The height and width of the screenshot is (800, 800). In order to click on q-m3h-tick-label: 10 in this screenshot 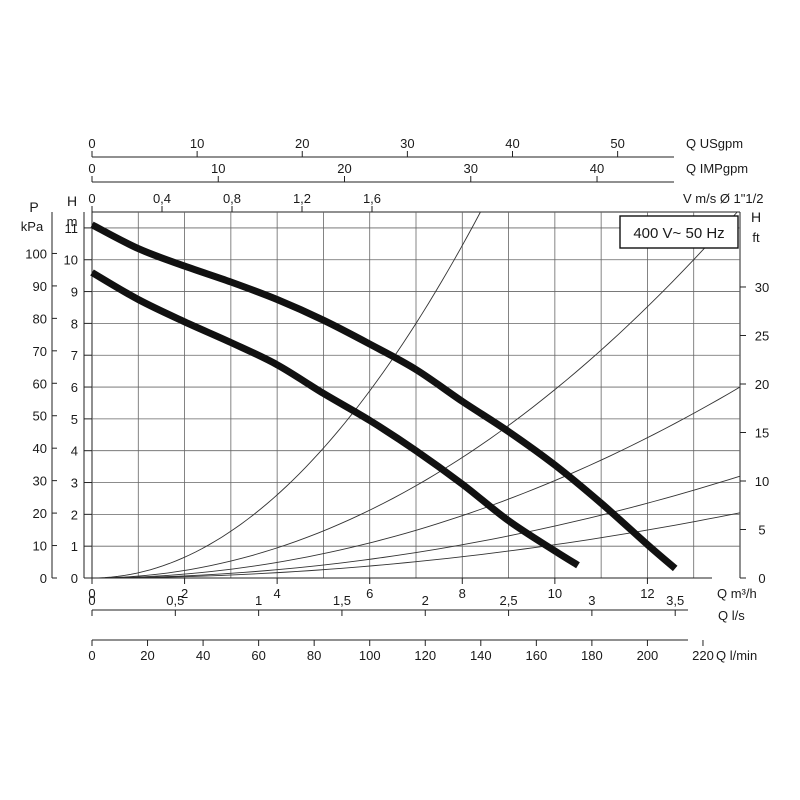, I will do `click(555, 593)`.